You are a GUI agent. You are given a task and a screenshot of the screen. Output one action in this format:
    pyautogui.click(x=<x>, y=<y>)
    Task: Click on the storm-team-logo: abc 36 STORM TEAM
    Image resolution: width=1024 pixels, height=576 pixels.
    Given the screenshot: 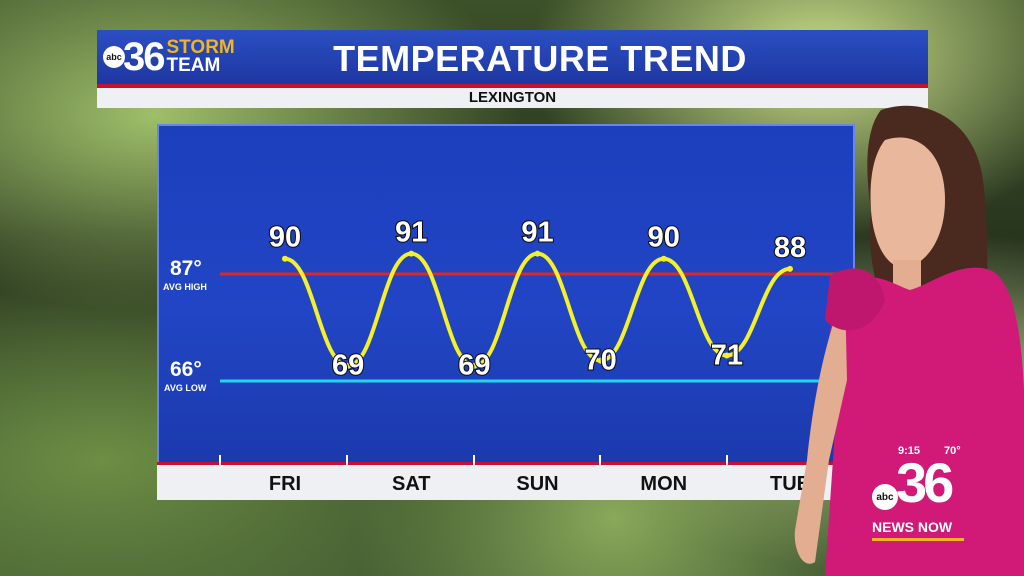 What is the action you would take?
    pyautogui.click(x=178, y=57)
    